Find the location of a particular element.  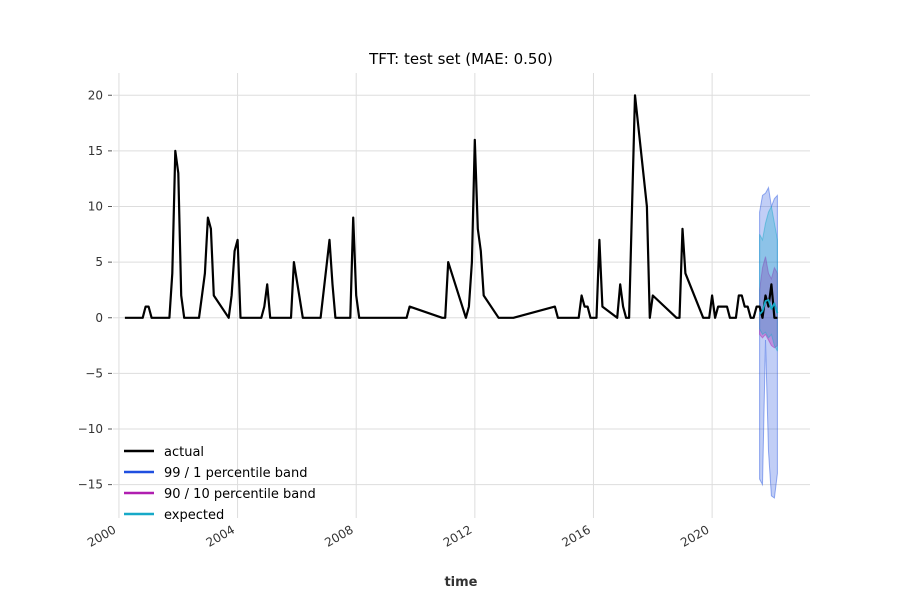

y-tick-label: 5 is located at coordinates (99, 262).